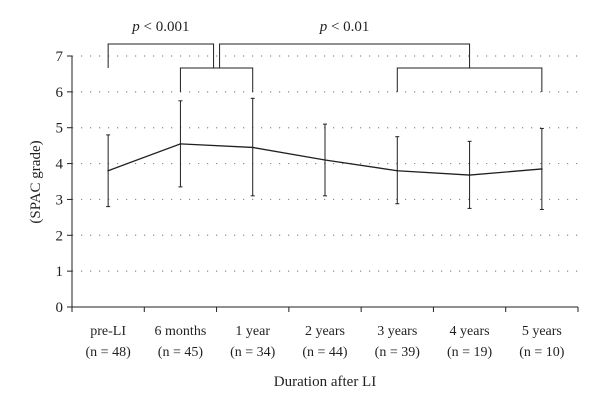 This screenshot has height=406, width=600. What do you see at coordinates (60, 93) in the screenshot?
I see `y-tick-label-6: 6` at bounding box center [60, 93].